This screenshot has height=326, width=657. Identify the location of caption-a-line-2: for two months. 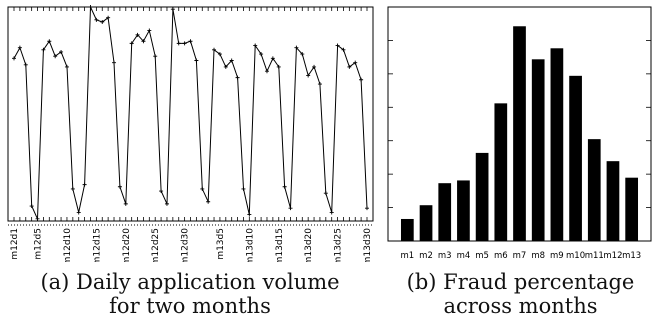
(190, 306).